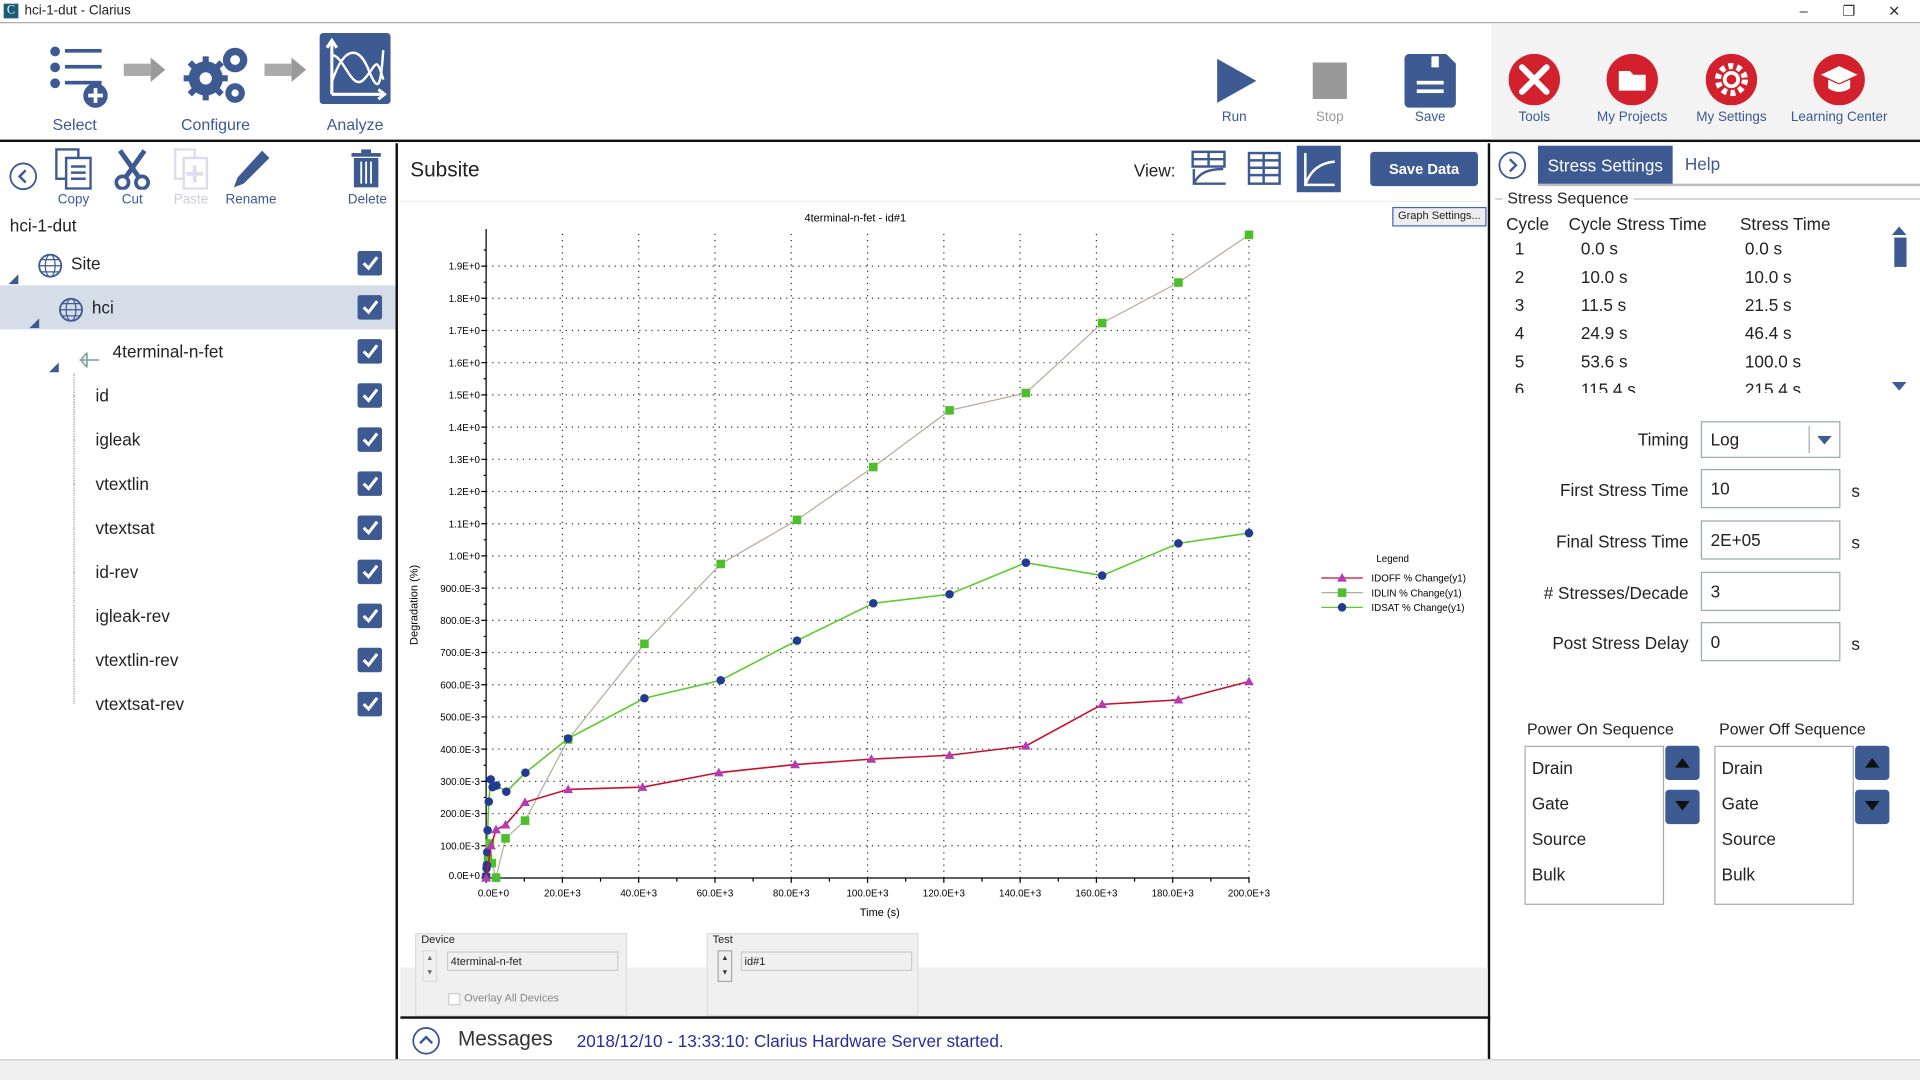 Image resolution: width=1920 pixels, height=1080 pixels. I want to click on power-on-sequence-list: Drain Gate Source Bulk, so click(1594, 825).